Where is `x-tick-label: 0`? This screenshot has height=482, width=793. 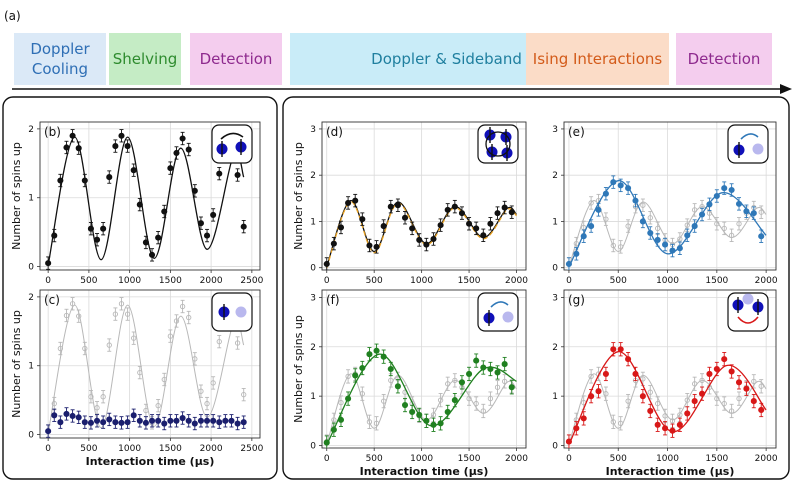 x-tick-label: 0 is located at coordinates (48, 281).